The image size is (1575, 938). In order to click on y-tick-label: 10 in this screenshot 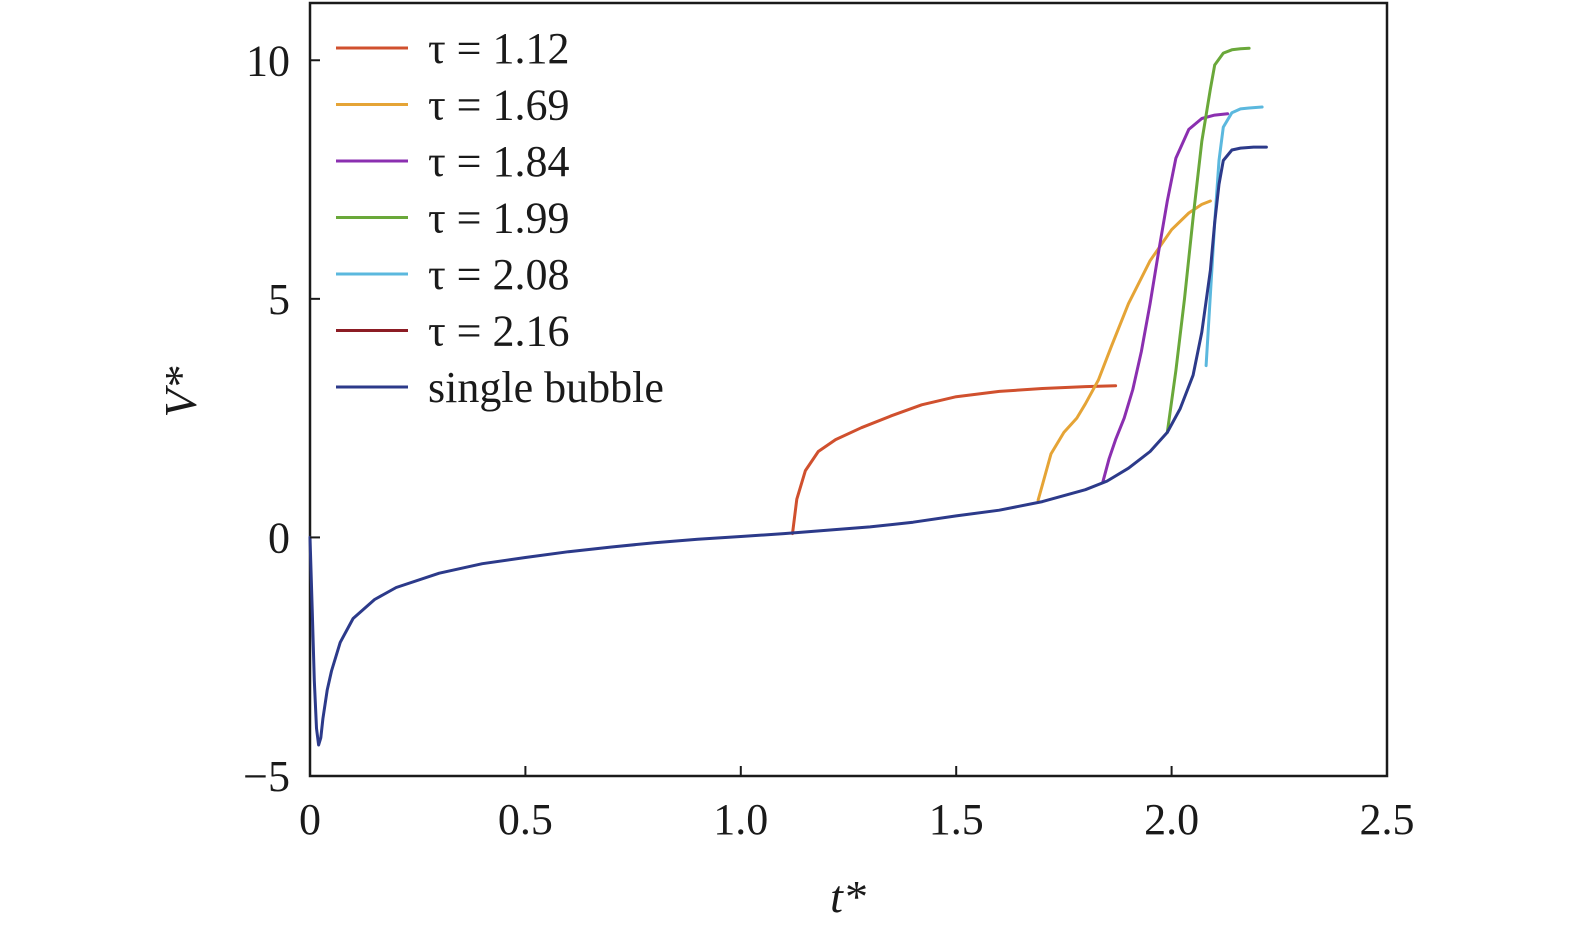, I will do `click(268, 60)`.